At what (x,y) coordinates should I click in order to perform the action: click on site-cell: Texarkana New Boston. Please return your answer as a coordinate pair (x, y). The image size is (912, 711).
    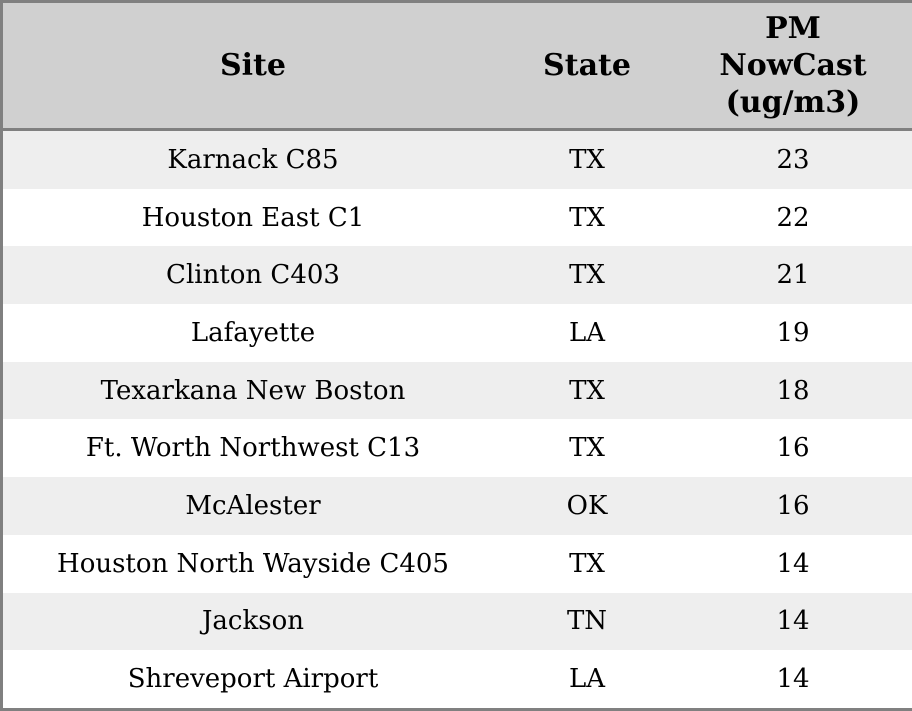
    Looking at the image, I should click on (253, 390).